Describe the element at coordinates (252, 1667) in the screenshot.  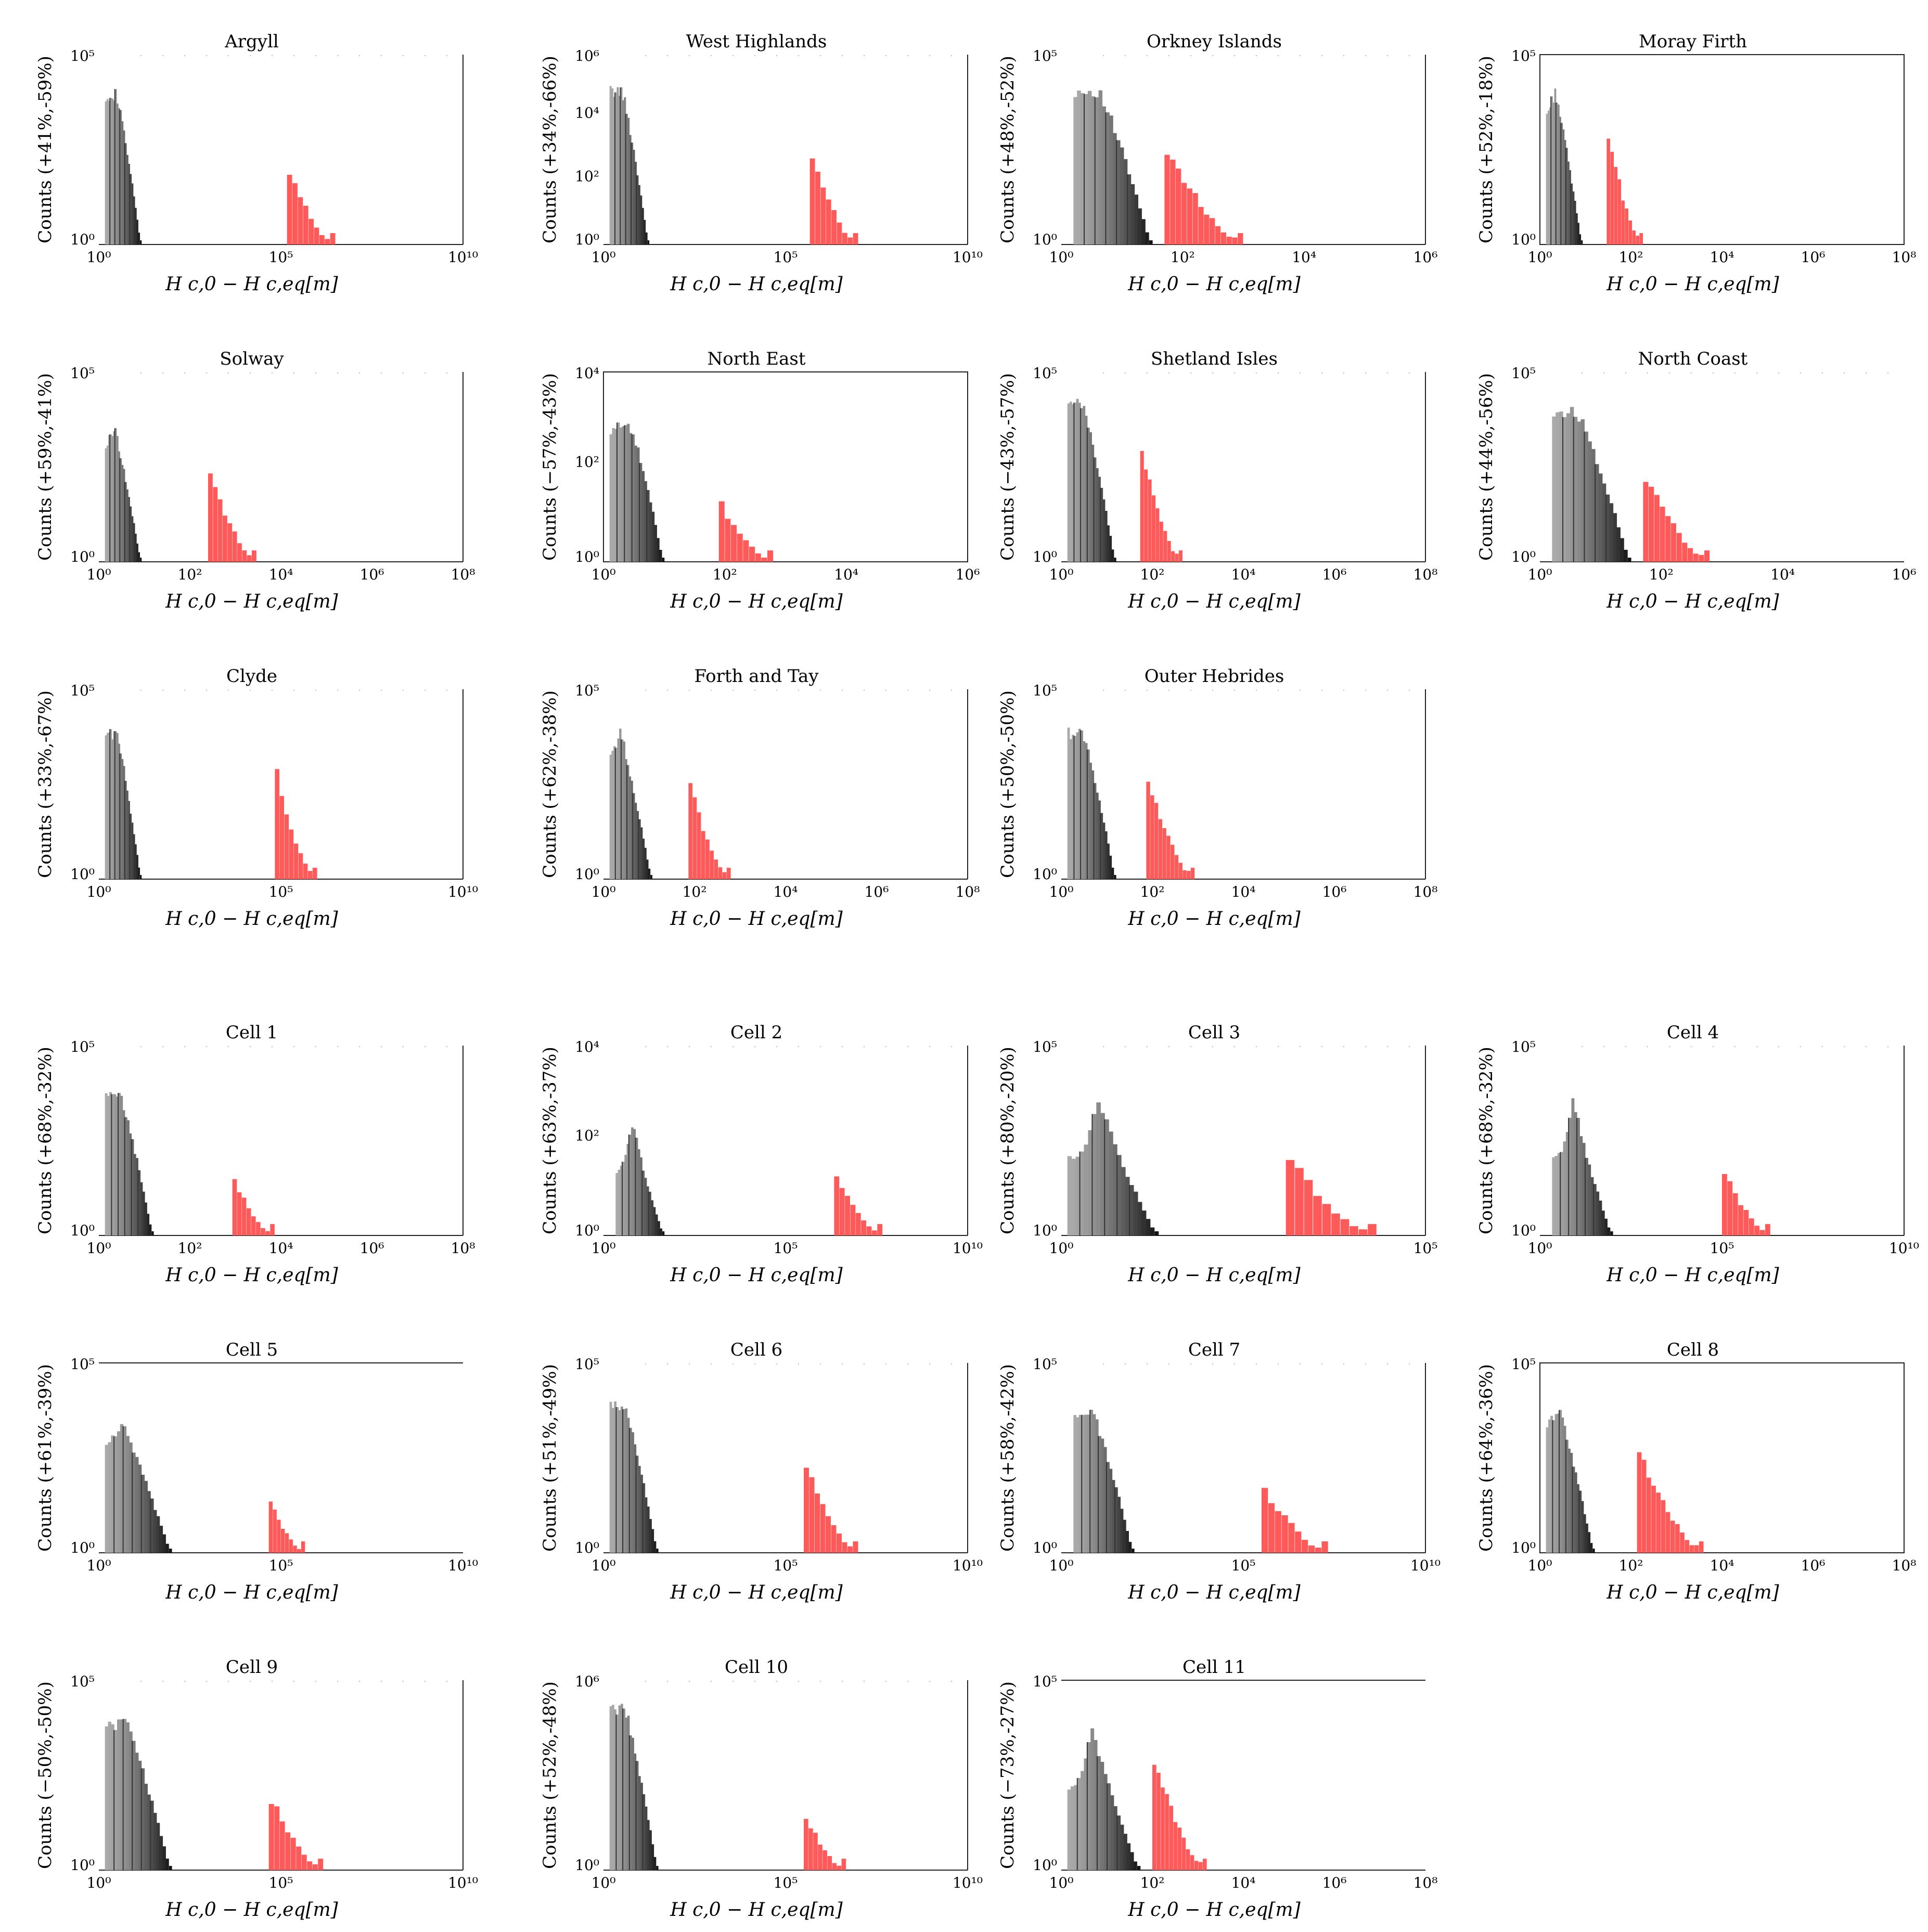
I see `panel-title: Cell 9` at that location.